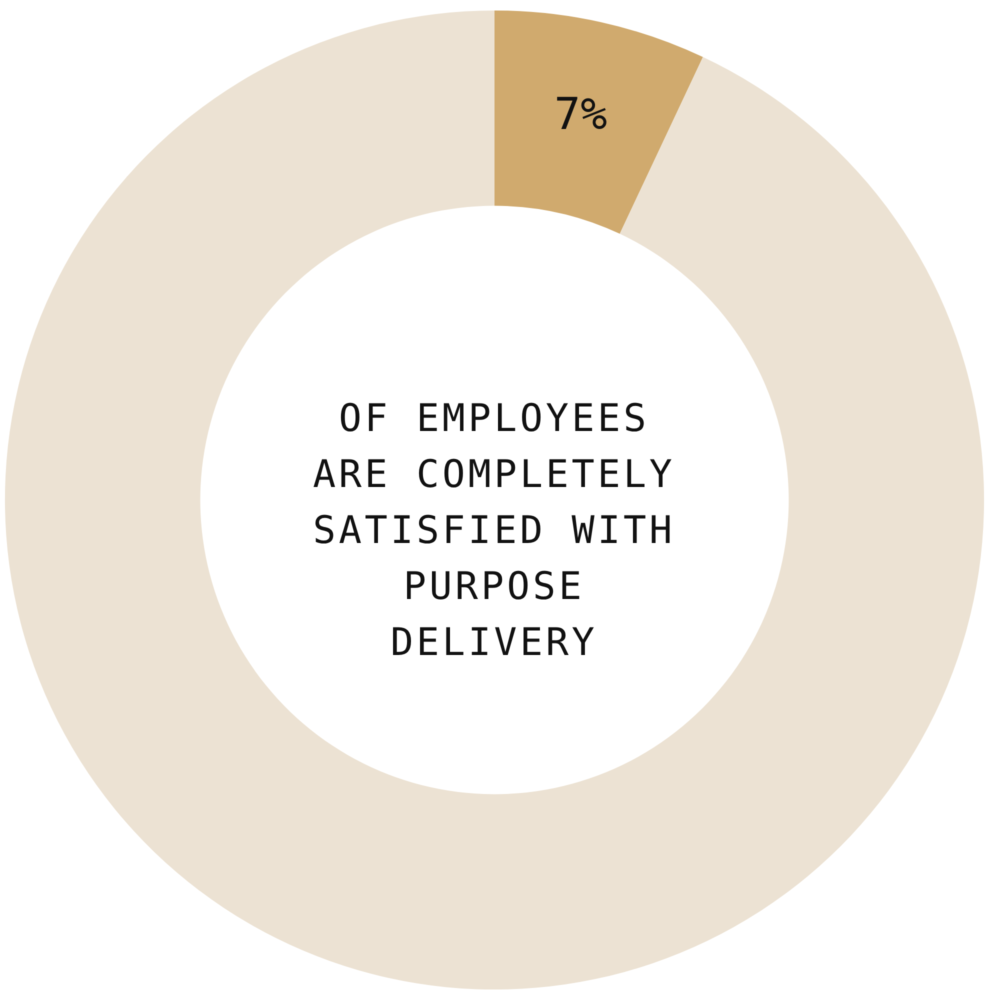 The height and width of the screenshot is (998, 989). What do you see at coordinates (494, 530) in the screenshot?
I see `text: OF EMPLOYEES ARE COMPLETELY SATISFIED WITH PURPOSE DELIVERY` at bounding box center [494, 530].